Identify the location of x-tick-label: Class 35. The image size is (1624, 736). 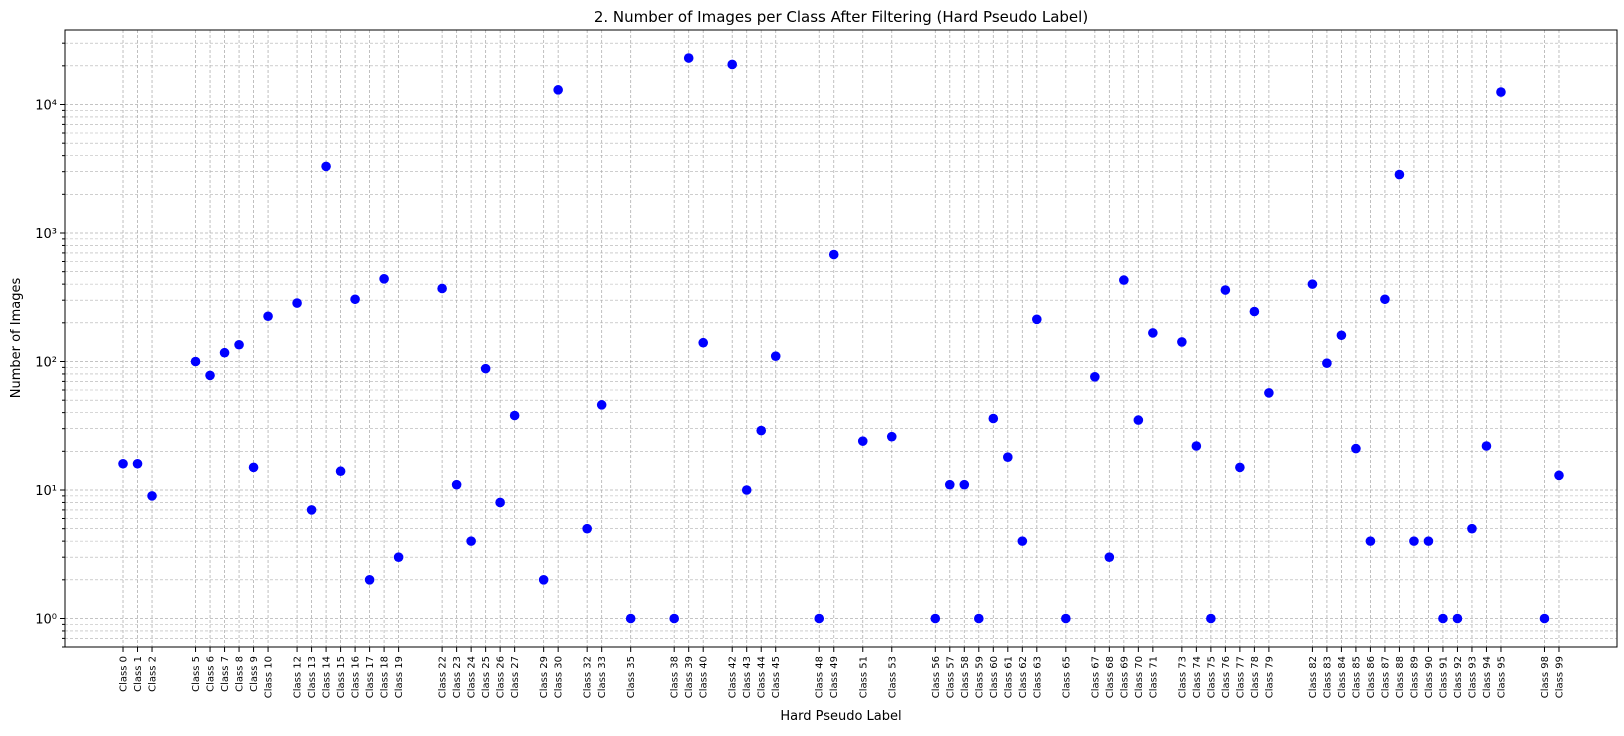
(631, 677).